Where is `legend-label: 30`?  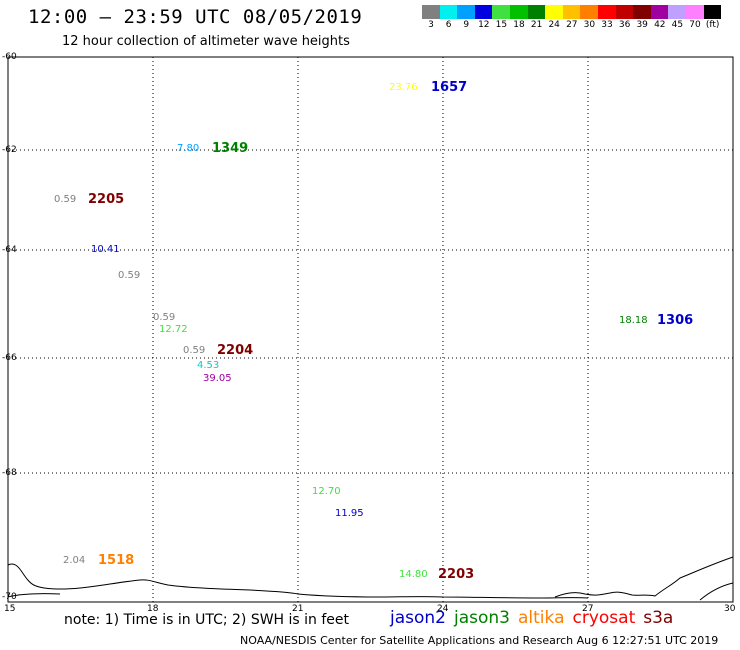 legend-label: 30 is located at coordinates (589, 25).